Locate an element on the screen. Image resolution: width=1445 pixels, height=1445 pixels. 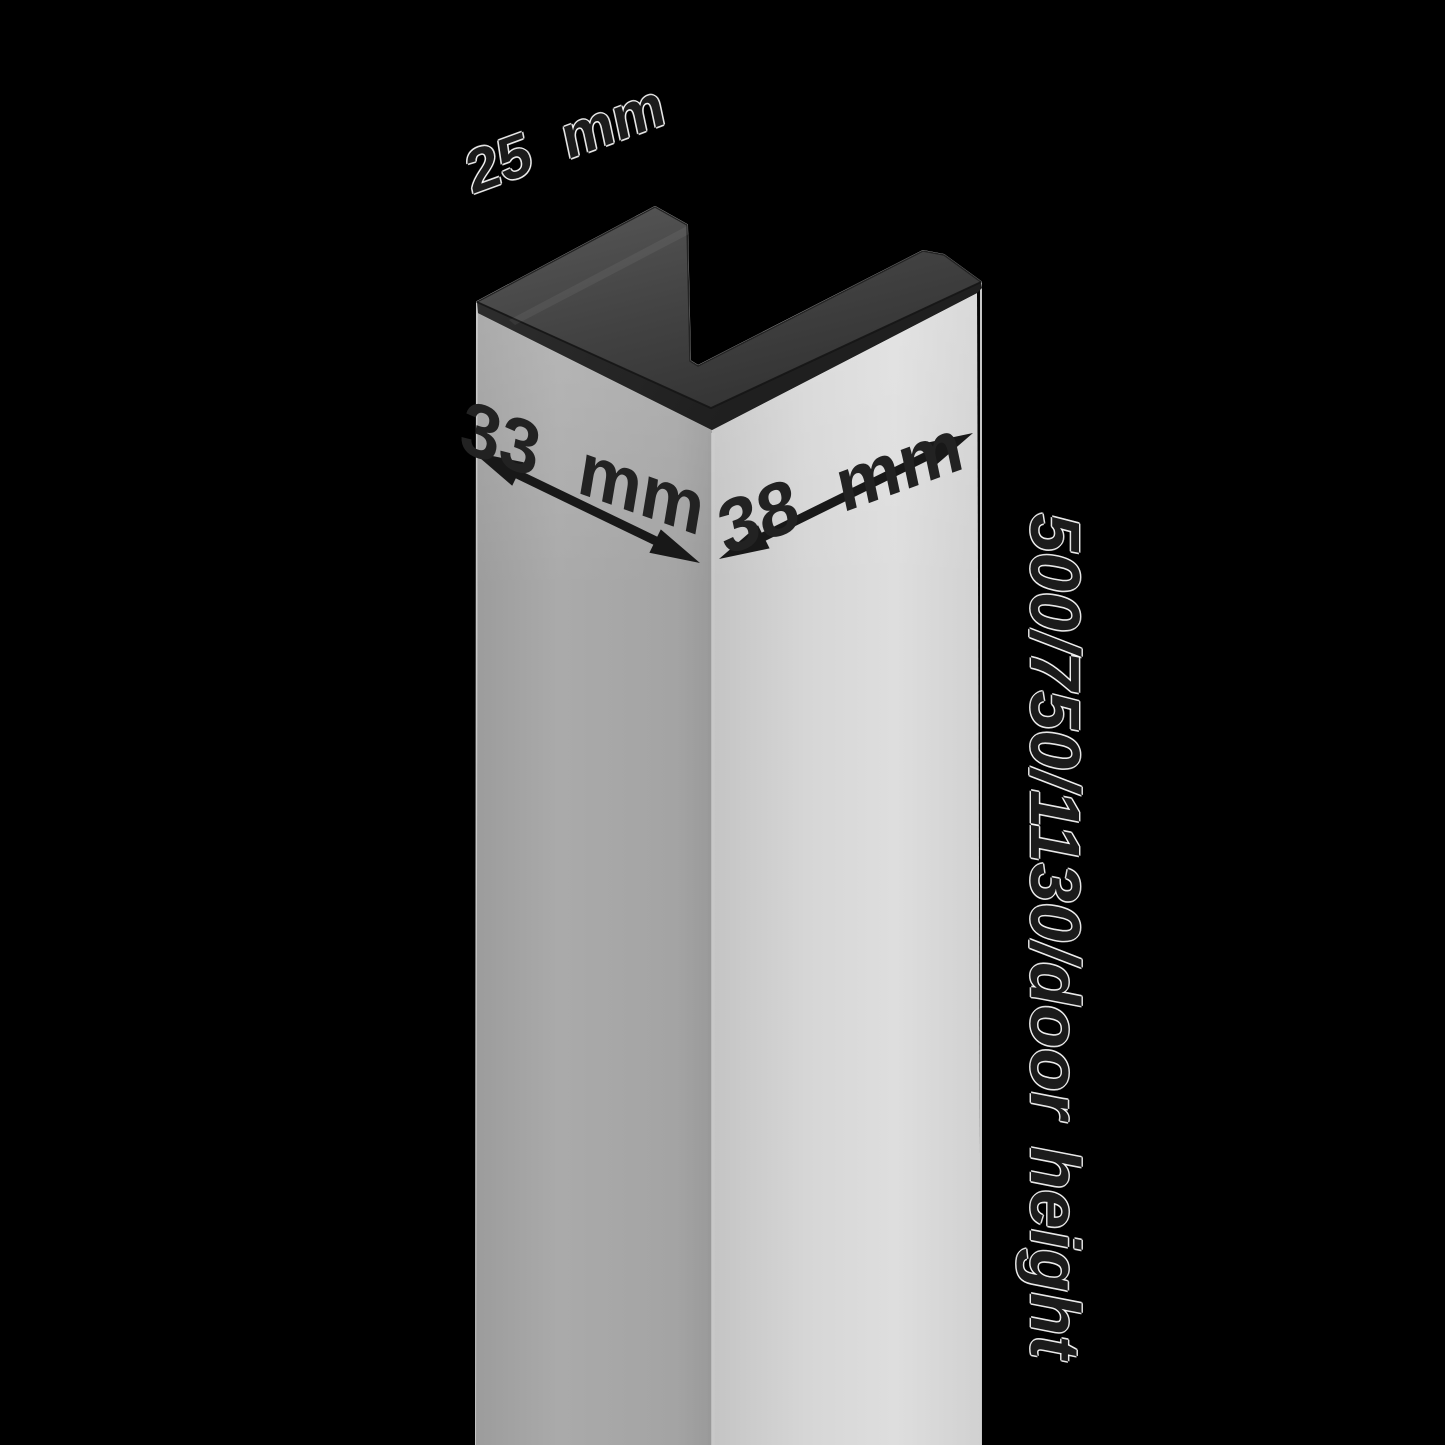
profile-cap is located at coordinates (729, 307).